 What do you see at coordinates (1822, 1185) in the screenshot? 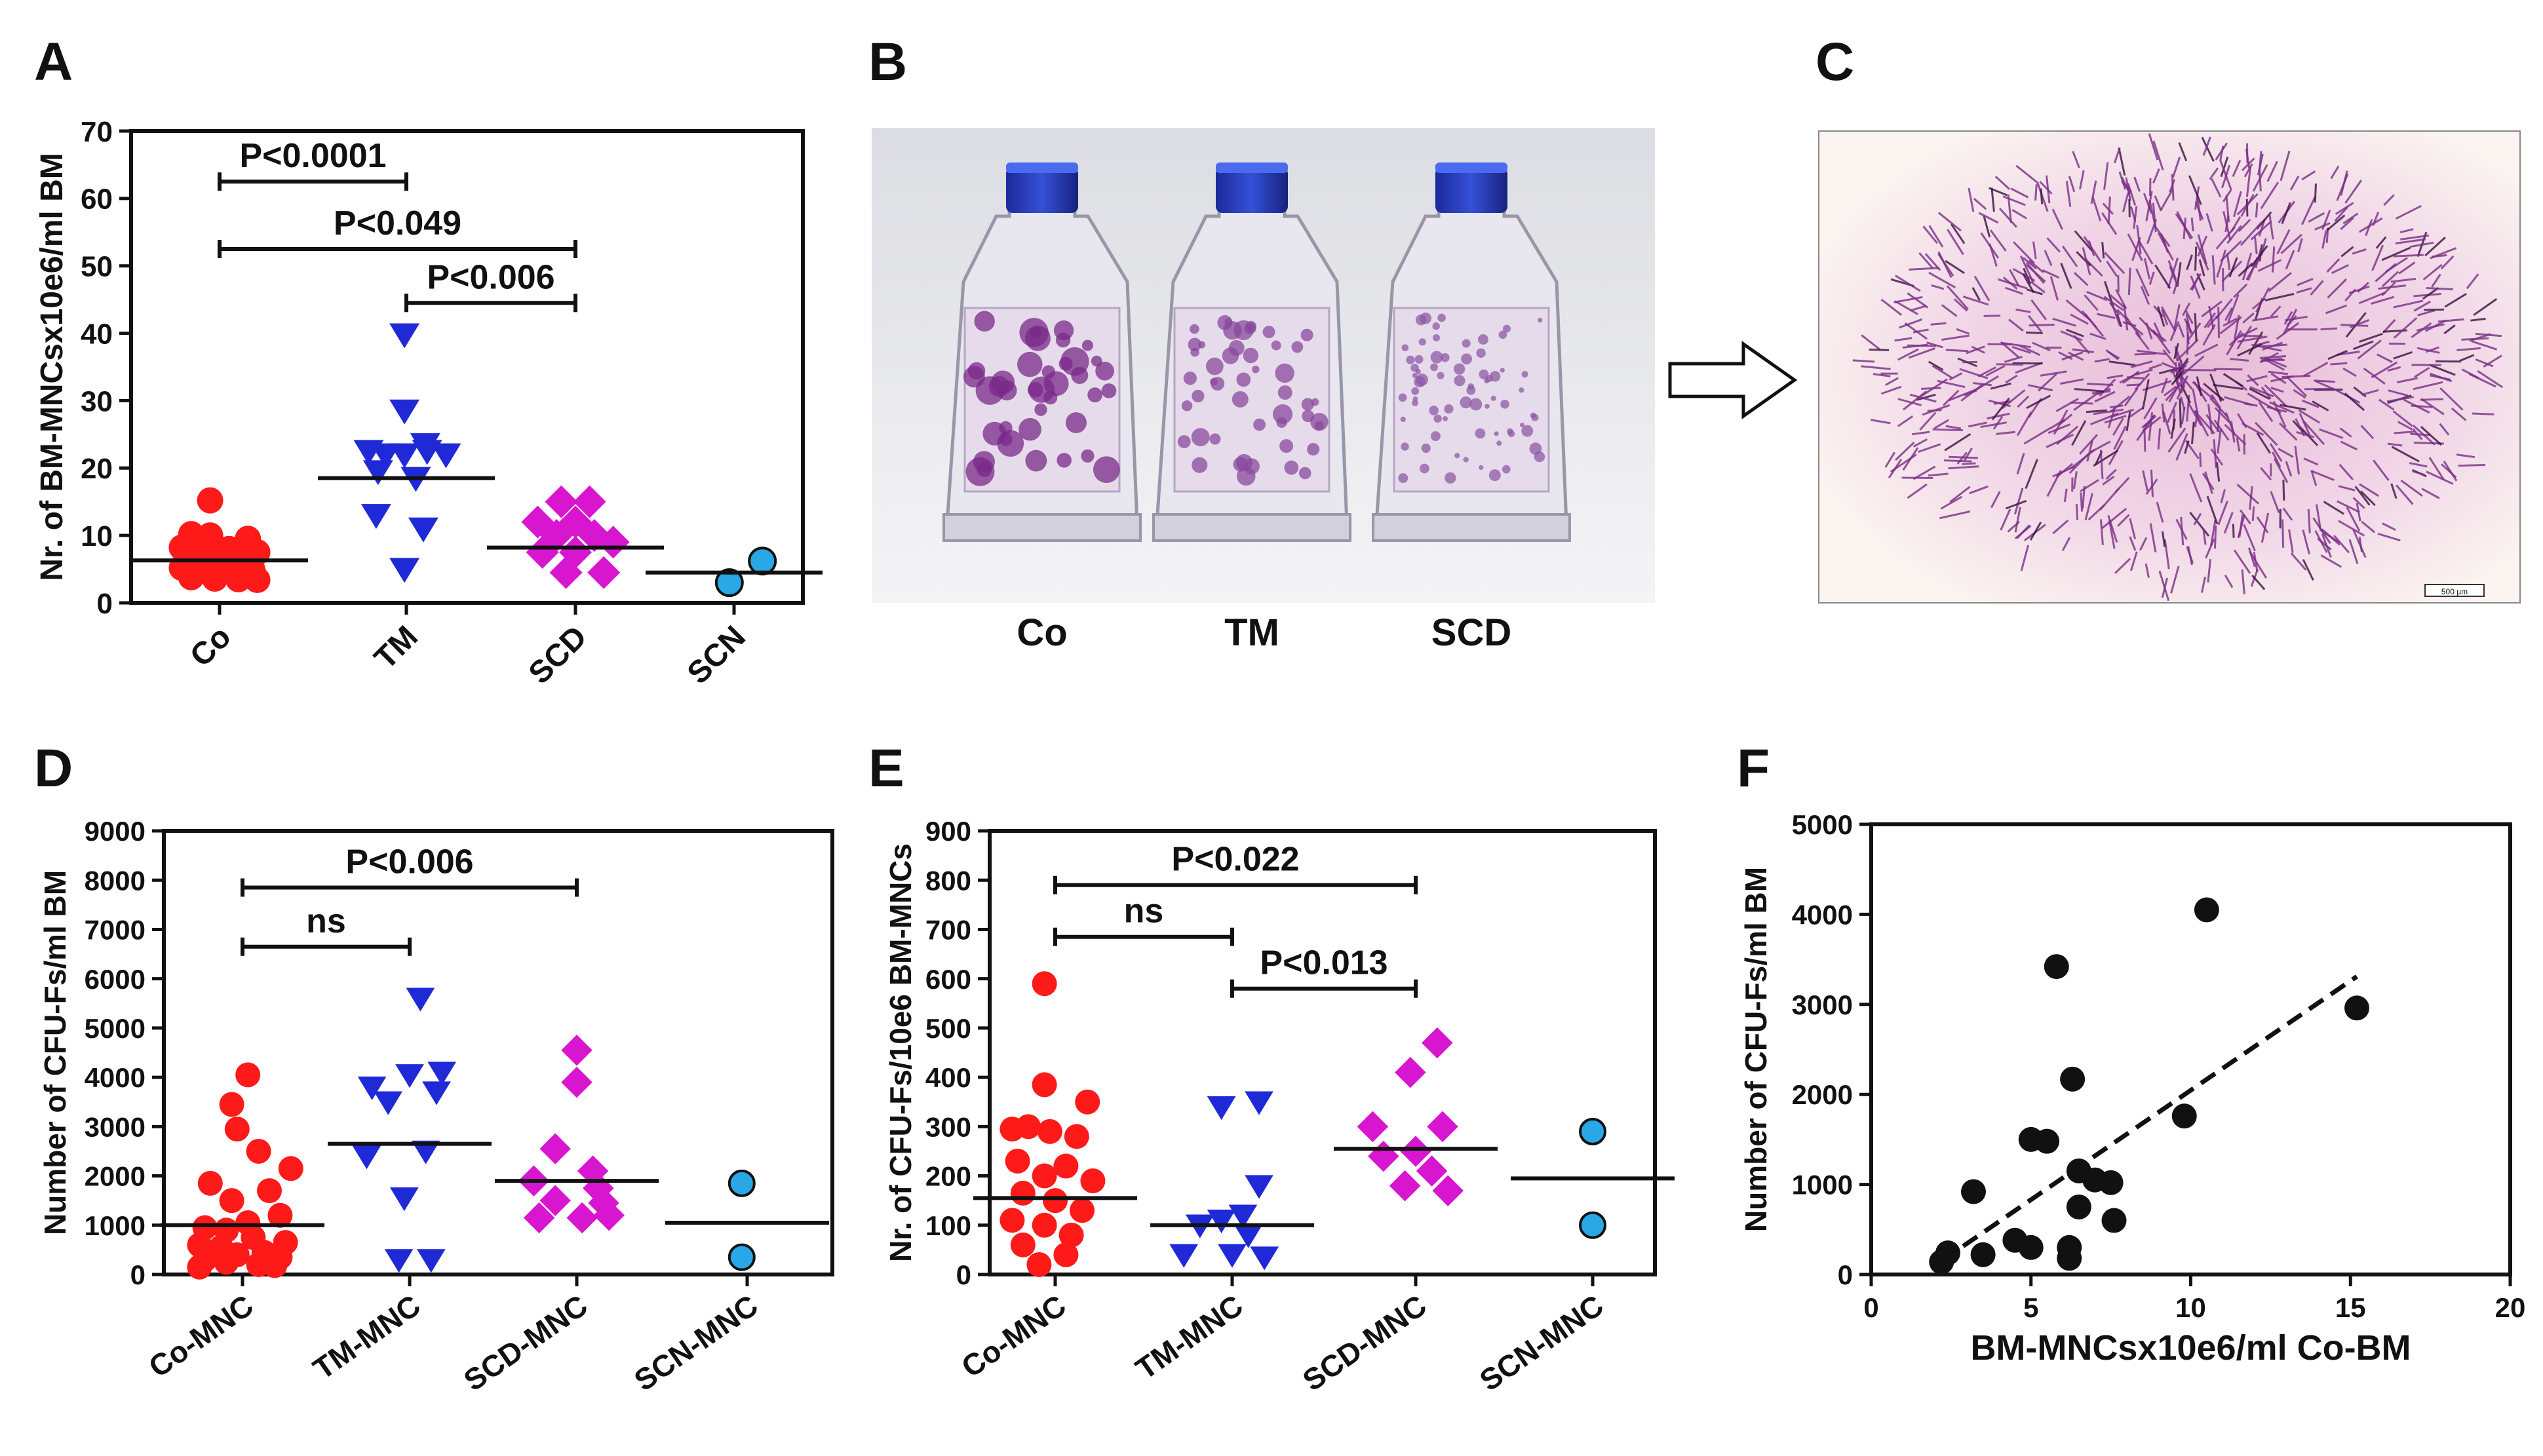
I see `y-tick-label: 1000` at bounding box center [1822, 1185].